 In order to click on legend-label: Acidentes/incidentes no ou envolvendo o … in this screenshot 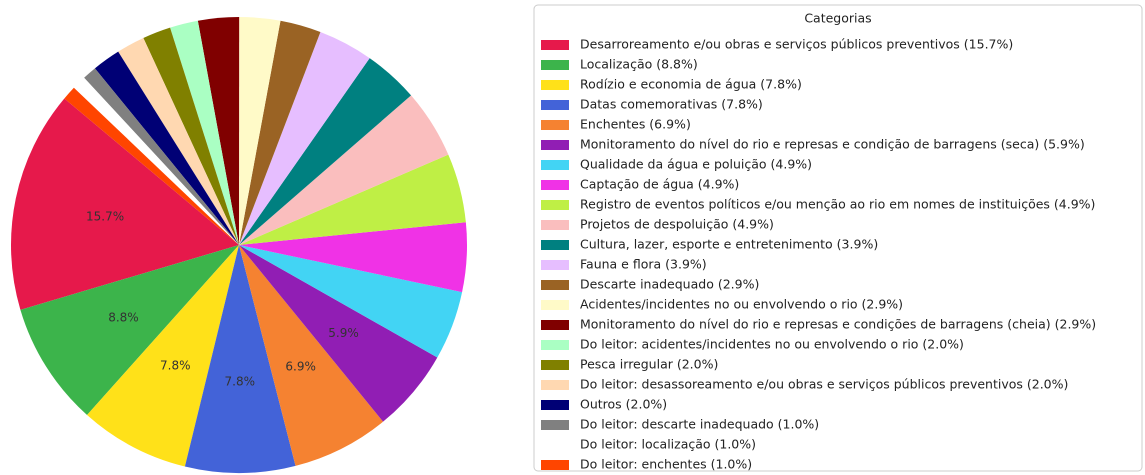, I will do `click(741, 304)`.